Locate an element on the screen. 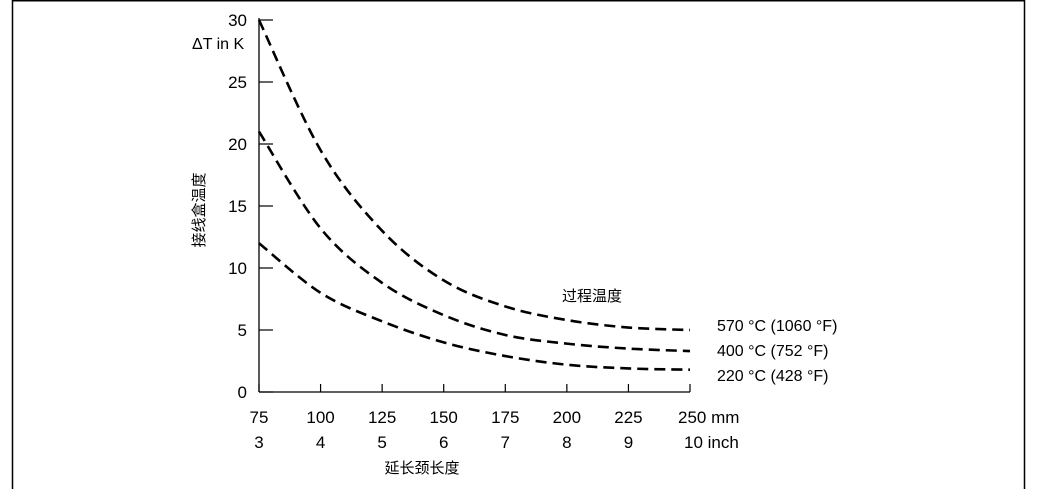  x-tick-label-mm: 125 is located at coordinates (382, 417).